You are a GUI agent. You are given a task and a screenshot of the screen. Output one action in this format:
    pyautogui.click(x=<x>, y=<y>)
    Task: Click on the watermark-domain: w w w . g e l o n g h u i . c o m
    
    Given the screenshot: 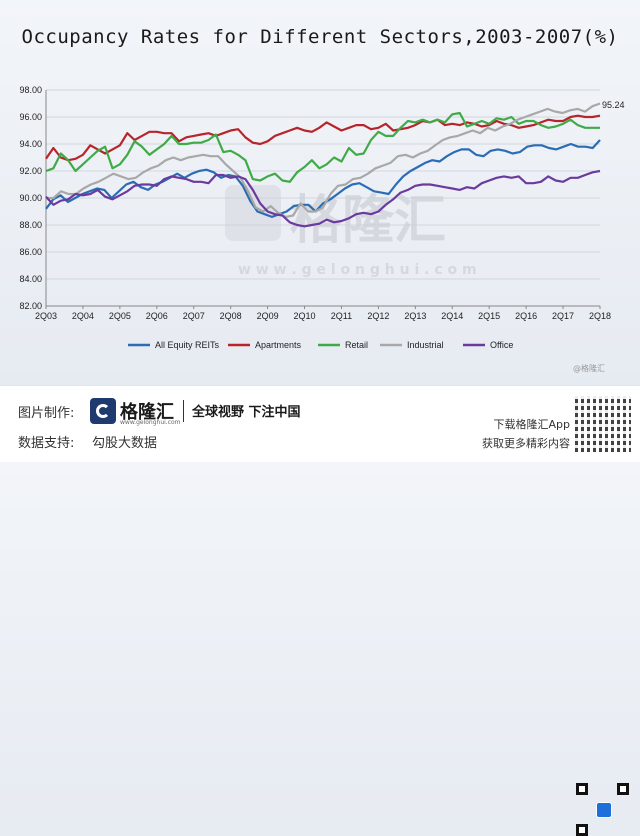 What is the action you would take?
    pyautogui.click(x=357, y=270)
    